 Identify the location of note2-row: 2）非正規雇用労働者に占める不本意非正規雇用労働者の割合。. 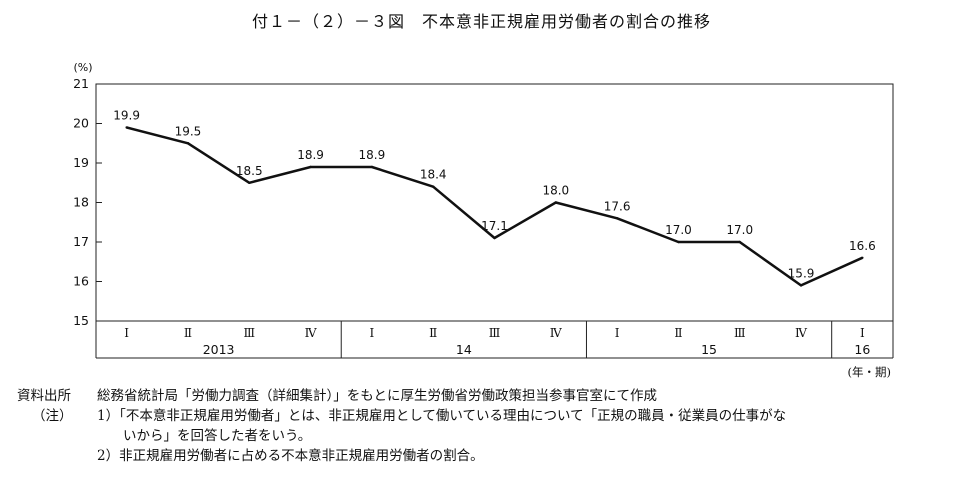
(481, 456).